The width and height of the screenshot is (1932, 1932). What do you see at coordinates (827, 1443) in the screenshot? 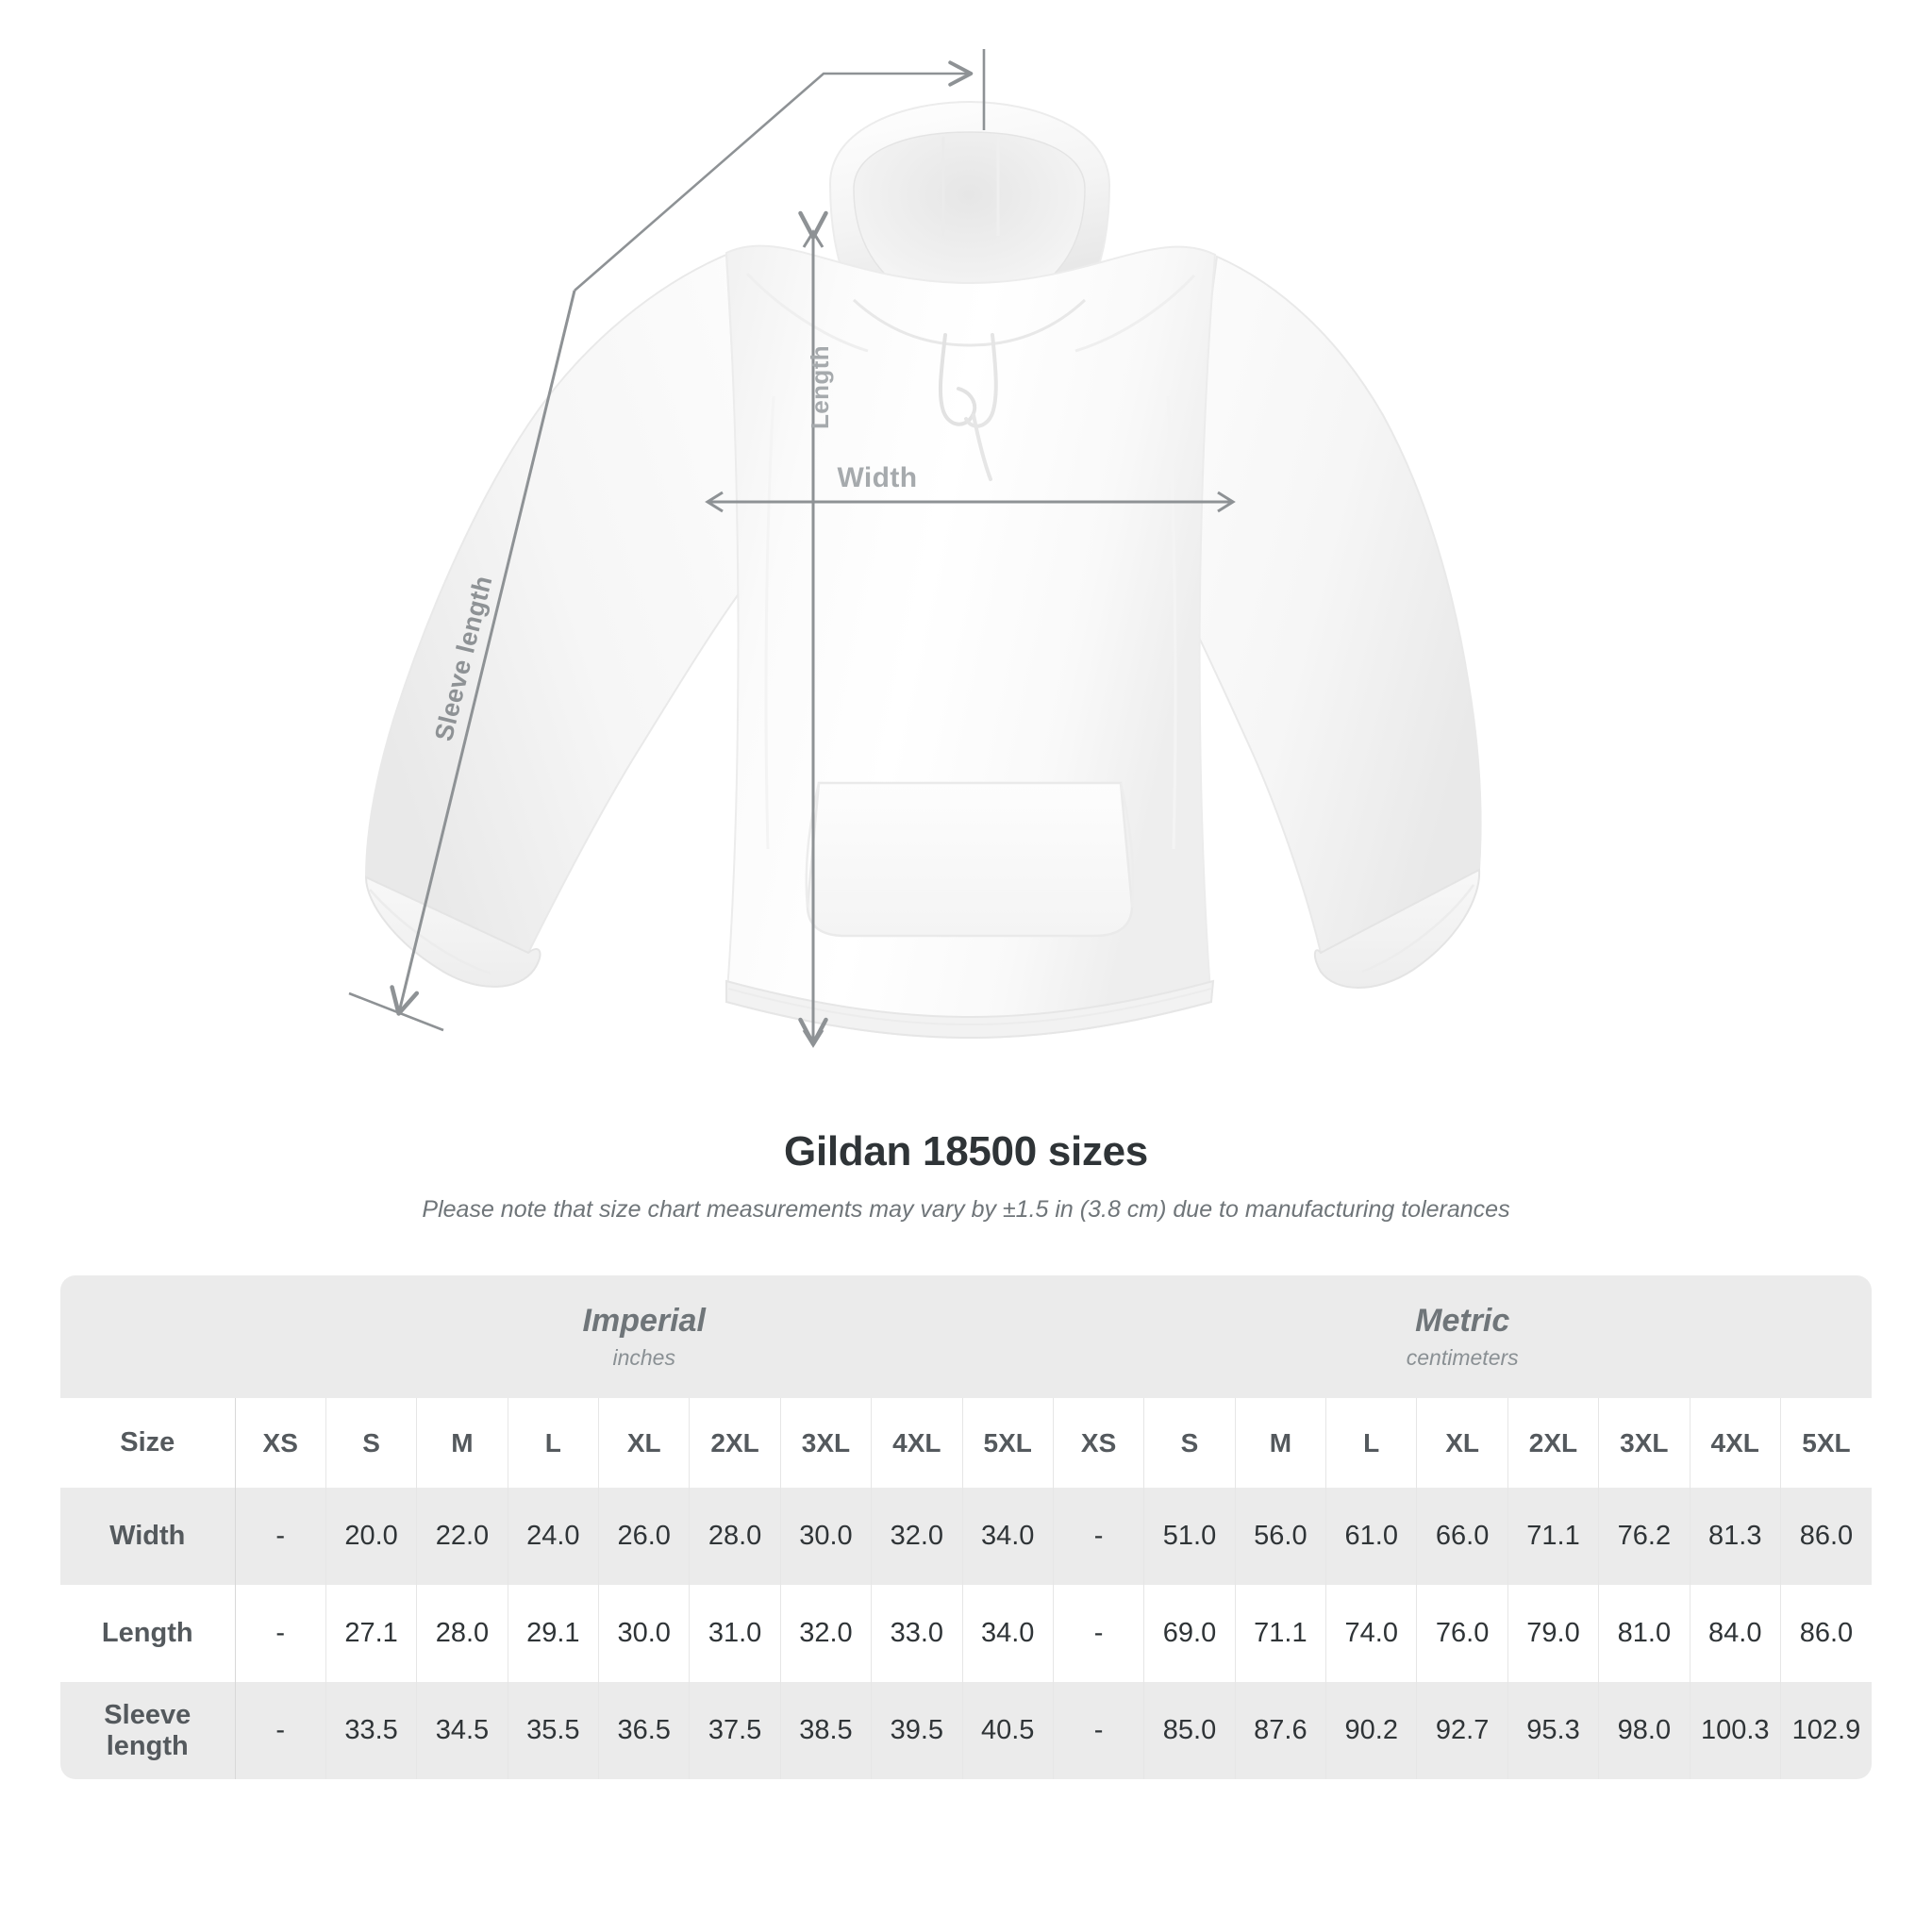
I see `size-header-imperial-3xl: 3XL` at bounding box center [827, 1443].